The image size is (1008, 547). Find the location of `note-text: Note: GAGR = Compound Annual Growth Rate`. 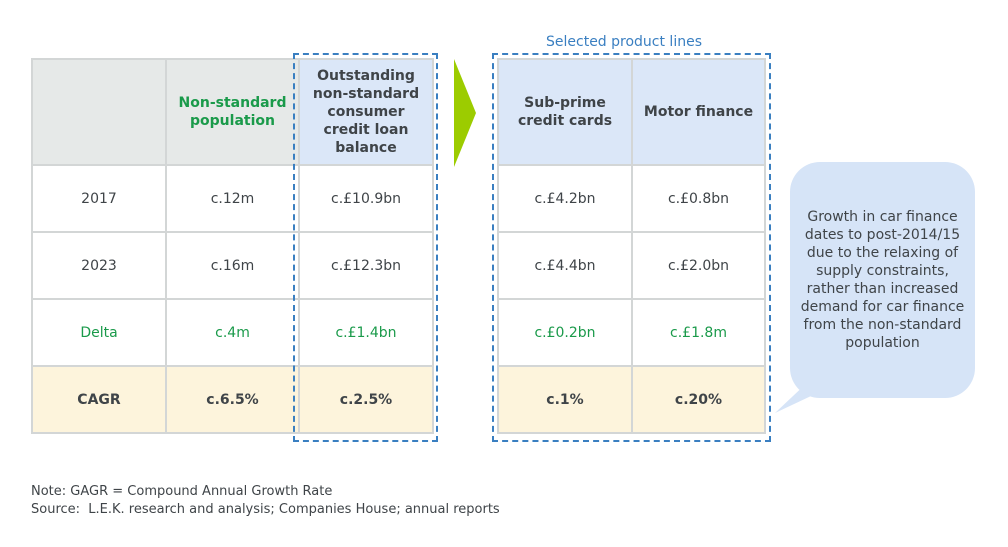

note-text: Note: GAGR = Compound Annual Growth Rate is located at coordinates (182, 491).